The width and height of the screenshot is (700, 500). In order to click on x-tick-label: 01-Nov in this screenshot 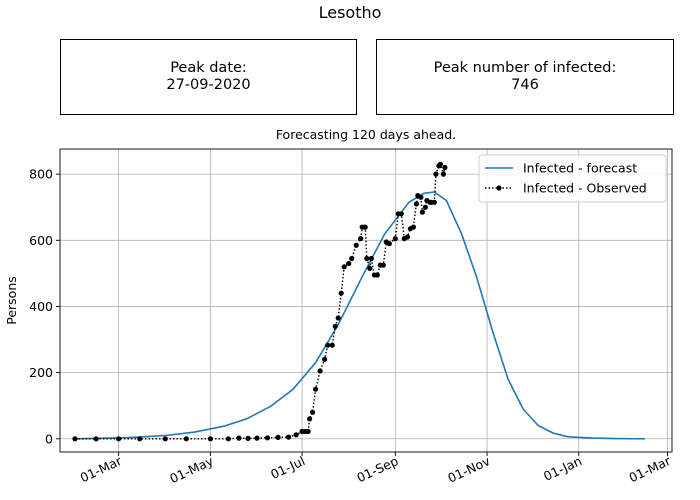, I will do `click(468, 469)`.